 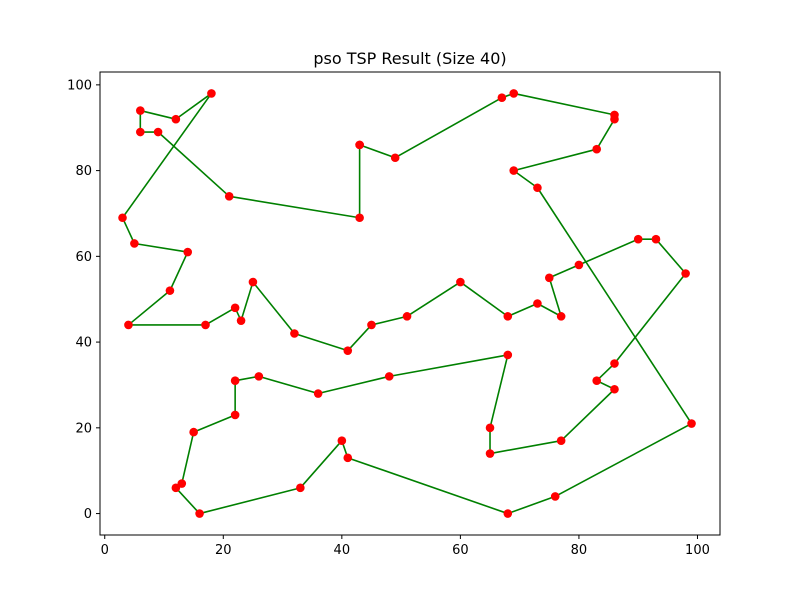 What do you see at coordinates (460, 550) in the screenshot?
I see `x-tick-label: 60` at bounding box center [460, 550].